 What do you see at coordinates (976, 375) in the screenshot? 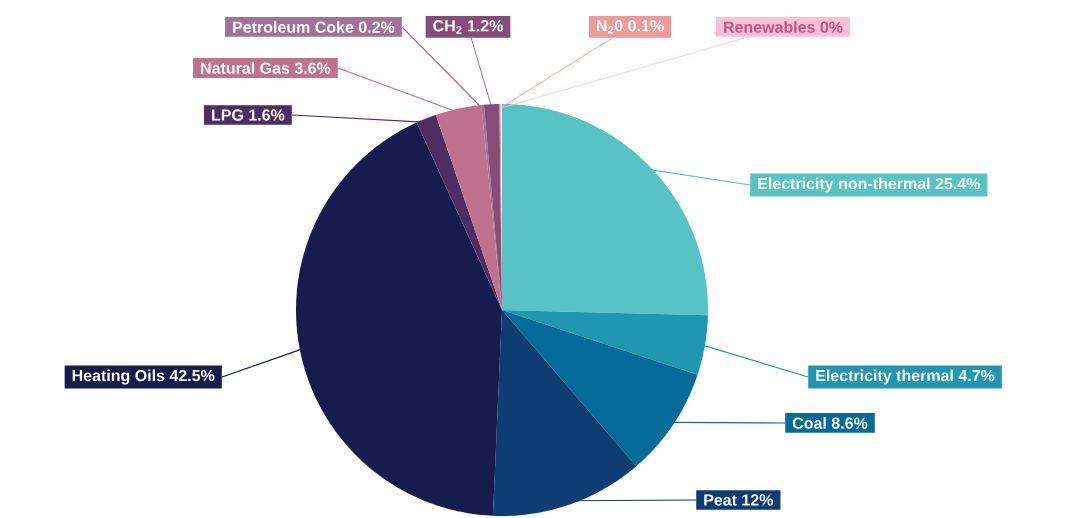
I see `data-label: 4.7%` at bounding box center [976, 375].